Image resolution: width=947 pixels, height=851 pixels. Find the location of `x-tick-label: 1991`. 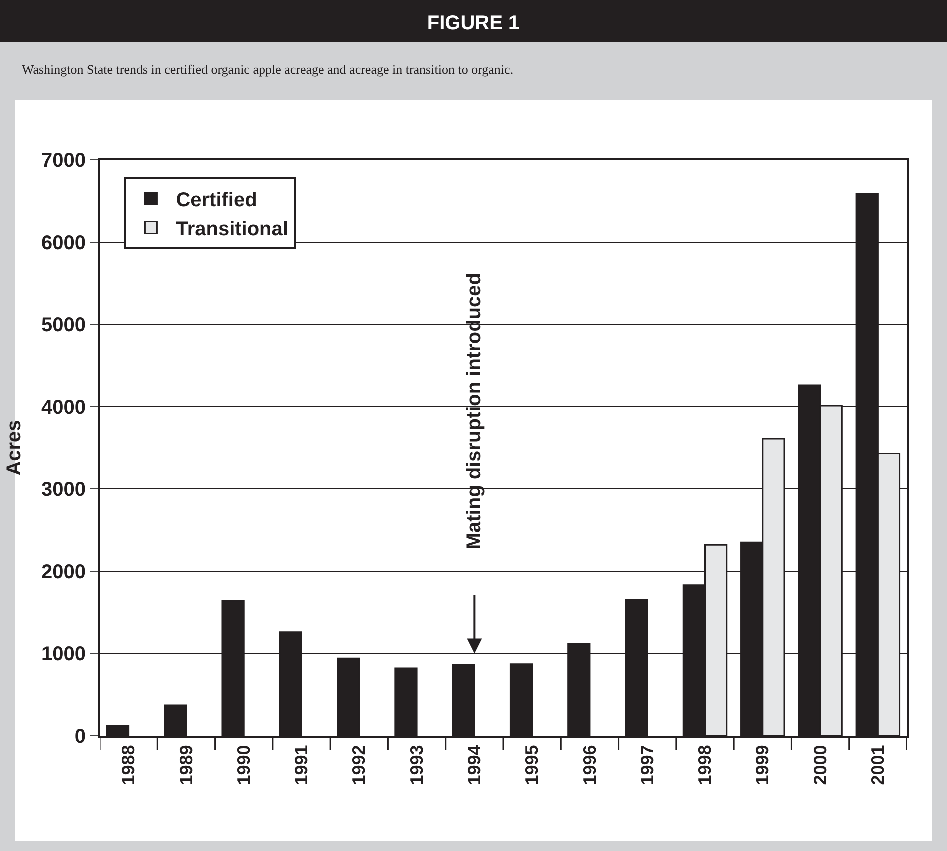

x-tick-label: 1991 is located at coordinates (302, 765).